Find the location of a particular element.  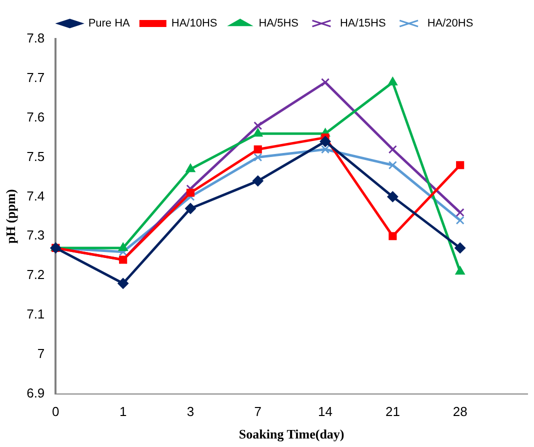

y-tick-label: 7.8 is located at coordinates (35, 38).